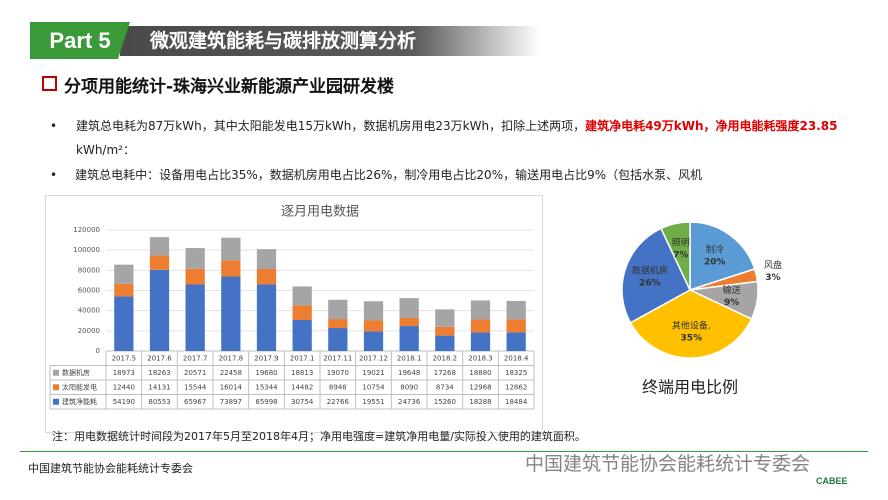 This screenshot has width=888, height=500. Describe the element at coordinates (445, 358) in the screenshot. I see `x-tick-label: 2018.2` at that location.